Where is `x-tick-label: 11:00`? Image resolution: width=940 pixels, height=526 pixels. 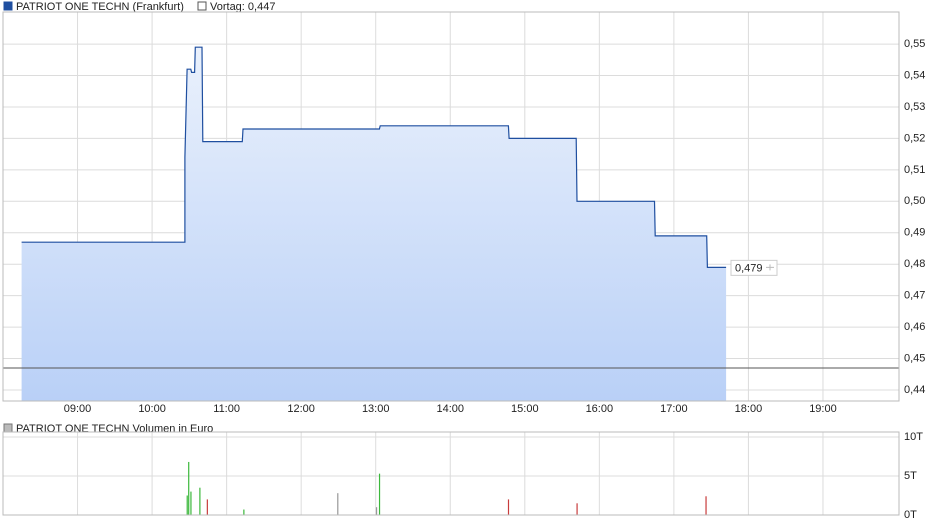
x-tick-label: 11:00 is located at coordinates (226, 409).